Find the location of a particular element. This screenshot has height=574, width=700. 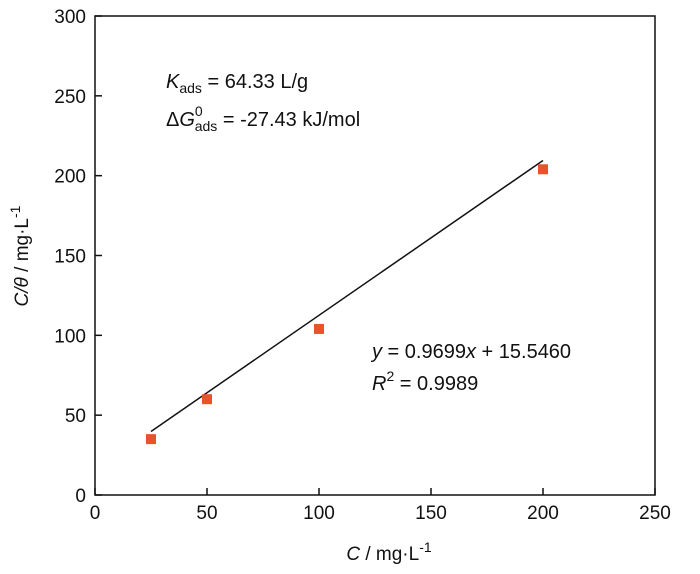

y-tick-label: 0 is located at coordinates (80, 496).